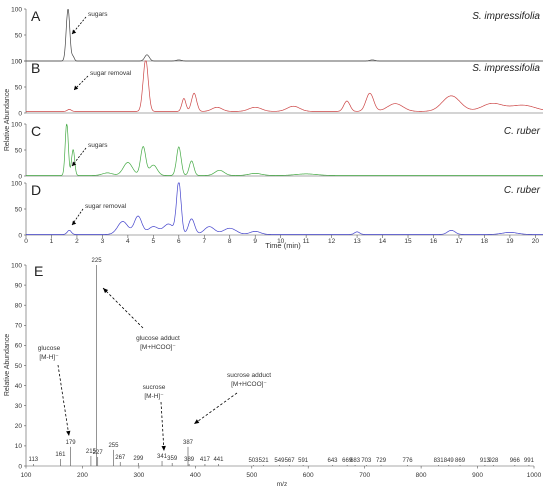 This screenshot has height=488, width=550. What do you see at coordinates (536, 241) in the screenshot?
I see `x-tick-label: 20` at bounding box center [536, 241].